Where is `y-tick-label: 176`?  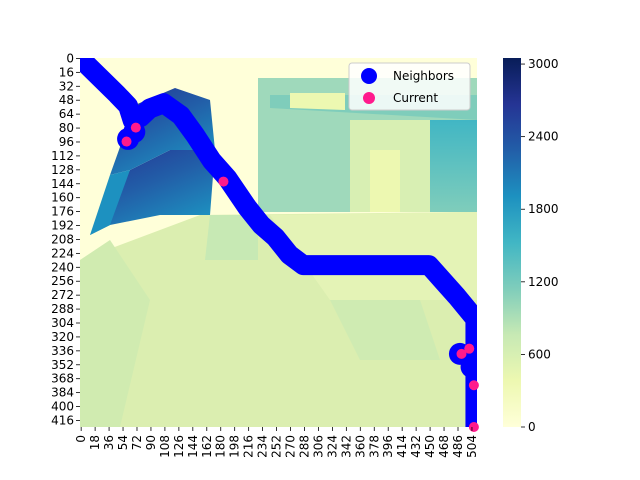 y-tick-label: 176 is located at coordinates (62, 212).